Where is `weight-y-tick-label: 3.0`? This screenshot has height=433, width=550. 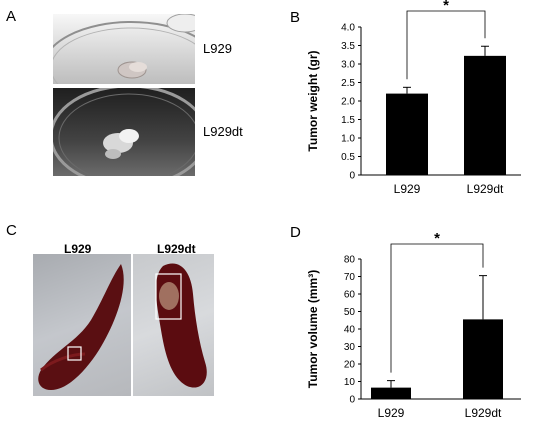 weight-y-tick-label: 3.0 is located at coordinates (348, 65).